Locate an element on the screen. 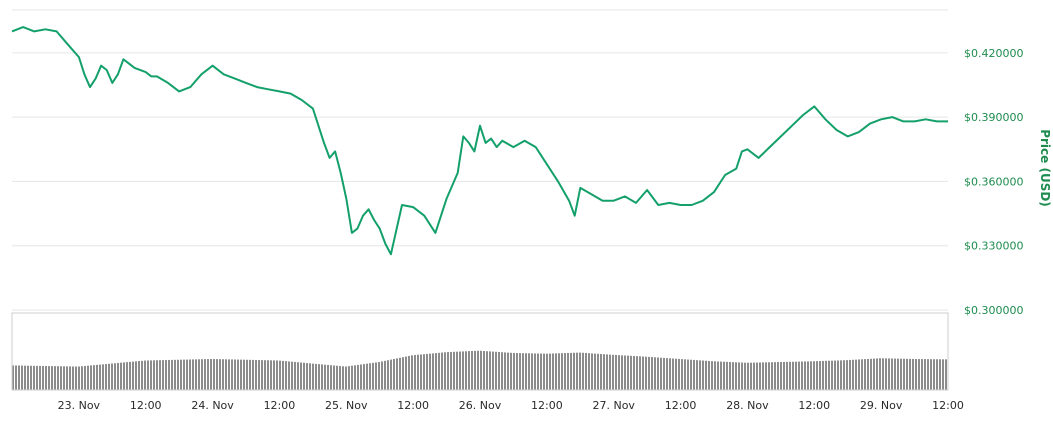 This screenshot has height=426, width=1053. x-tick-label-13: 12:00 is located at coordinates (948, 405).